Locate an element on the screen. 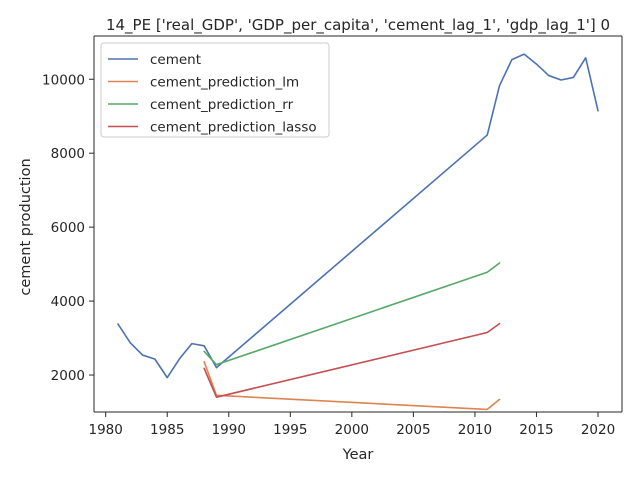 The height and width of the screenshot is (480, 640). y-axis-label: cement production is located at coordinates (26, 226).